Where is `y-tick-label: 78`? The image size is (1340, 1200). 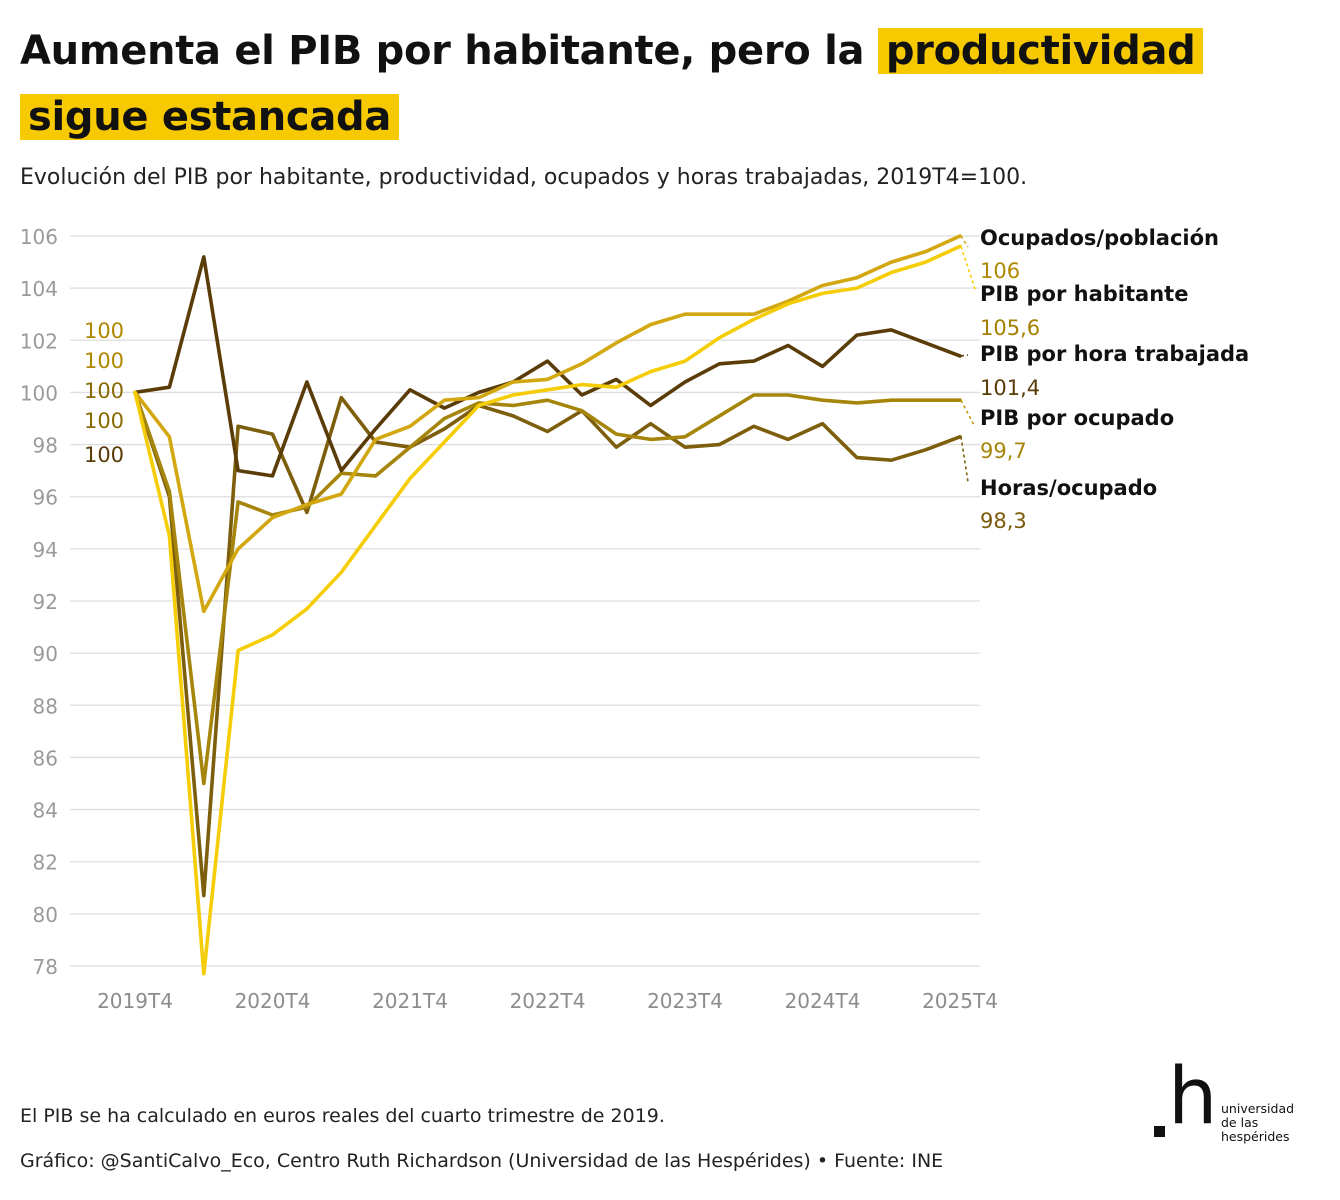
y-tick-label: 78 is located at coordinates (45, 967).